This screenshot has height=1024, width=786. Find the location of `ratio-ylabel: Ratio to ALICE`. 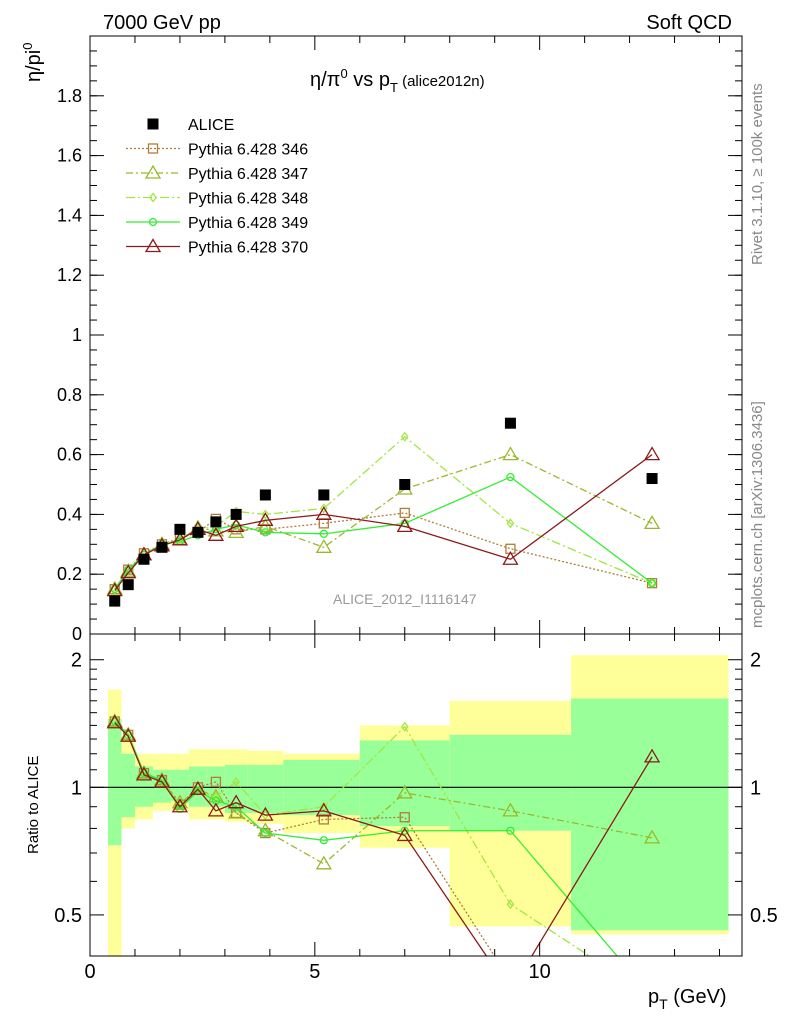

ratio-ylabel: Ratio to ALICE is located at coordinates (33, 805).